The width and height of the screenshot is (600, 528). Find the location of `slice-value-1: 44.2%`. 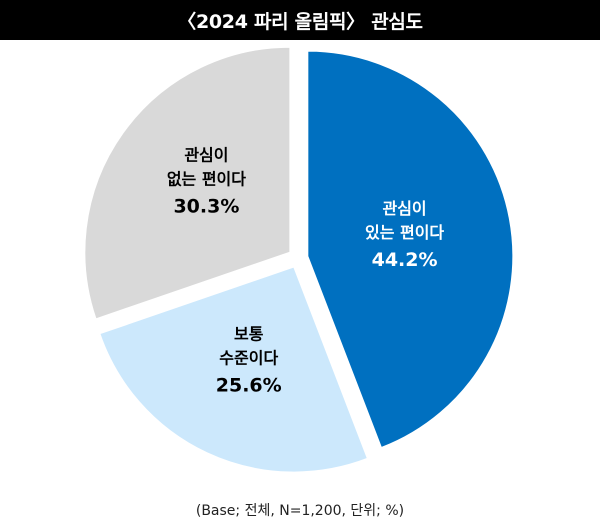

slice-value-1: 44.2% is located at coordinates (405, 260).